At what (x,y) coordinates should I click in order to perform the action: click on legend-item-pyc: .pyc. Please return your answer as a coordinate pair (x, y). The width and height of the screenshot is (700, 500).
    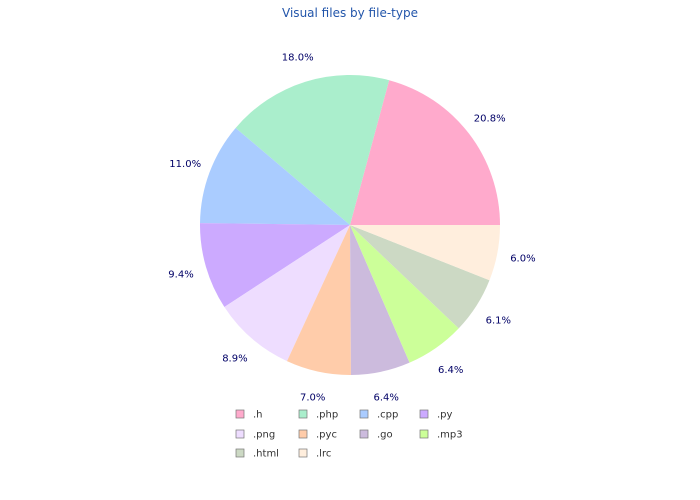
    Looking at the image, I should click on (317, 435).